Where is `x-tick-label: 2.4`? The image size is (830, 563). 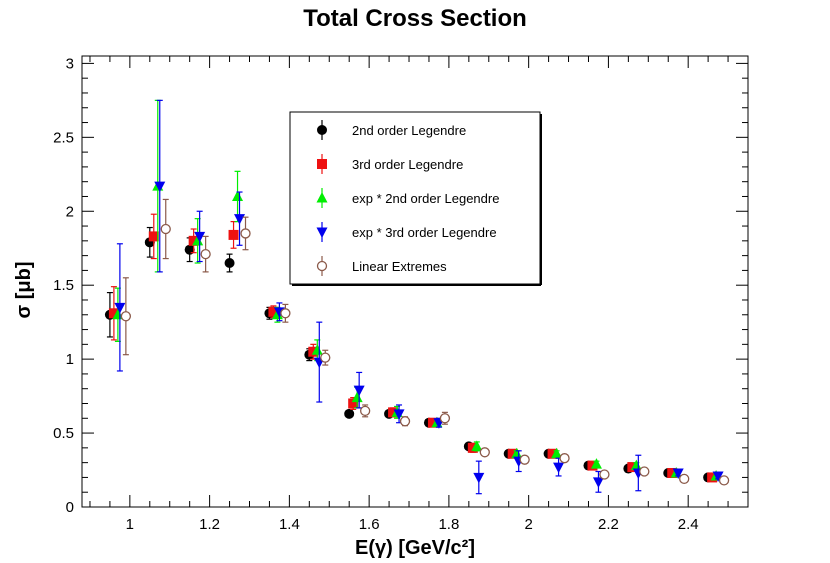
x-tick-label: 2.4 is located at coordinates (688, 524).